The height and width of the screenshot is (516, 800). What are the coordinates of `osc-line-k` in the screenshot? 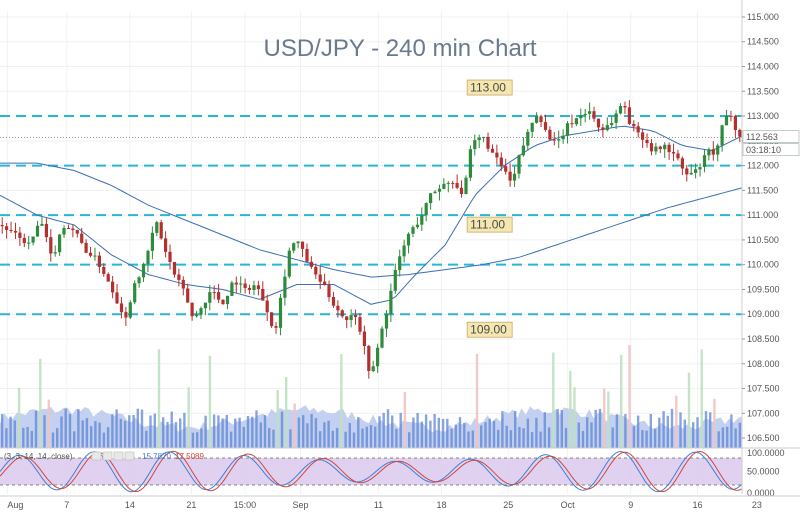 It's located at (371, 471).